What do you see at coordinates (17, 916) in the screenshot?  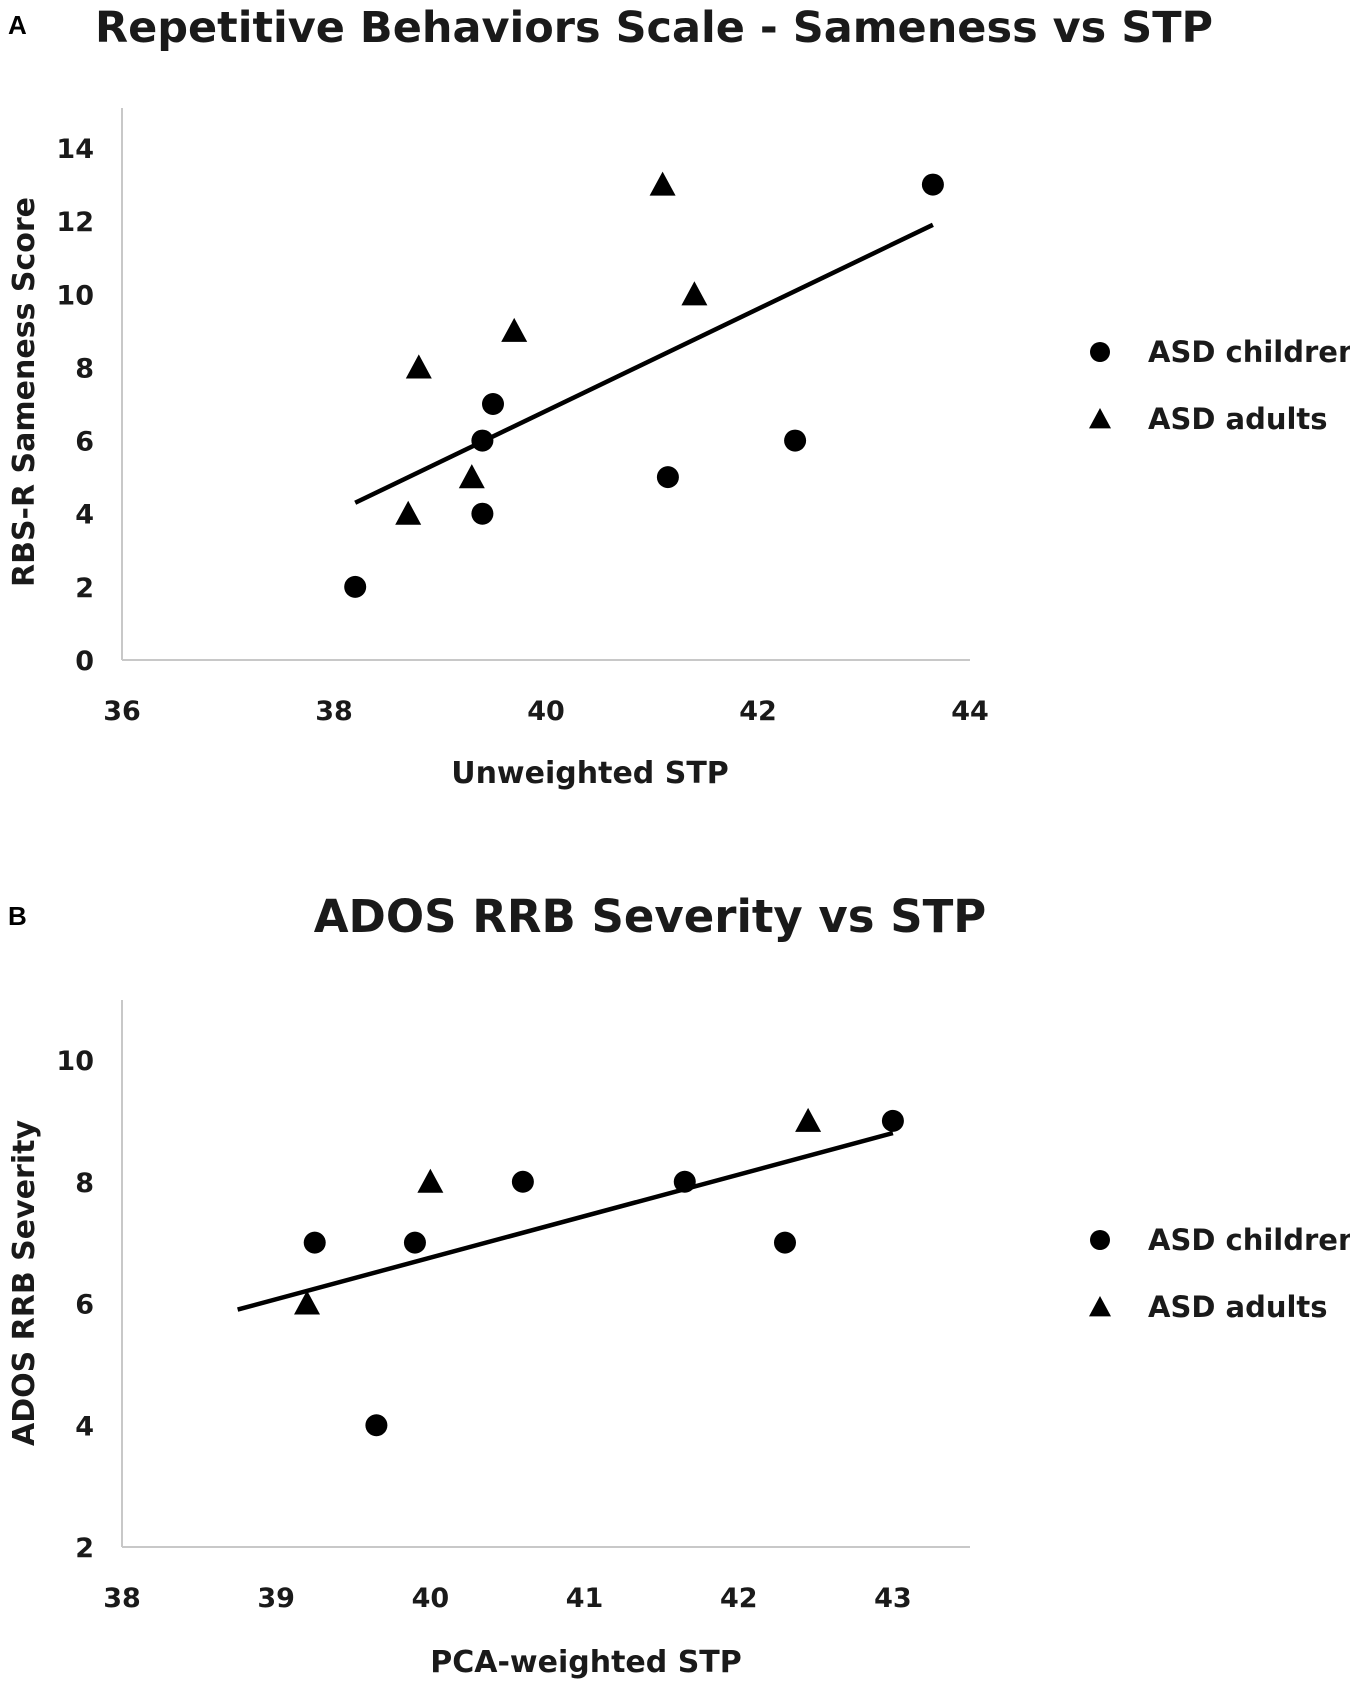 I see `panel-b-letter: B` at bounding box center [17, 916].